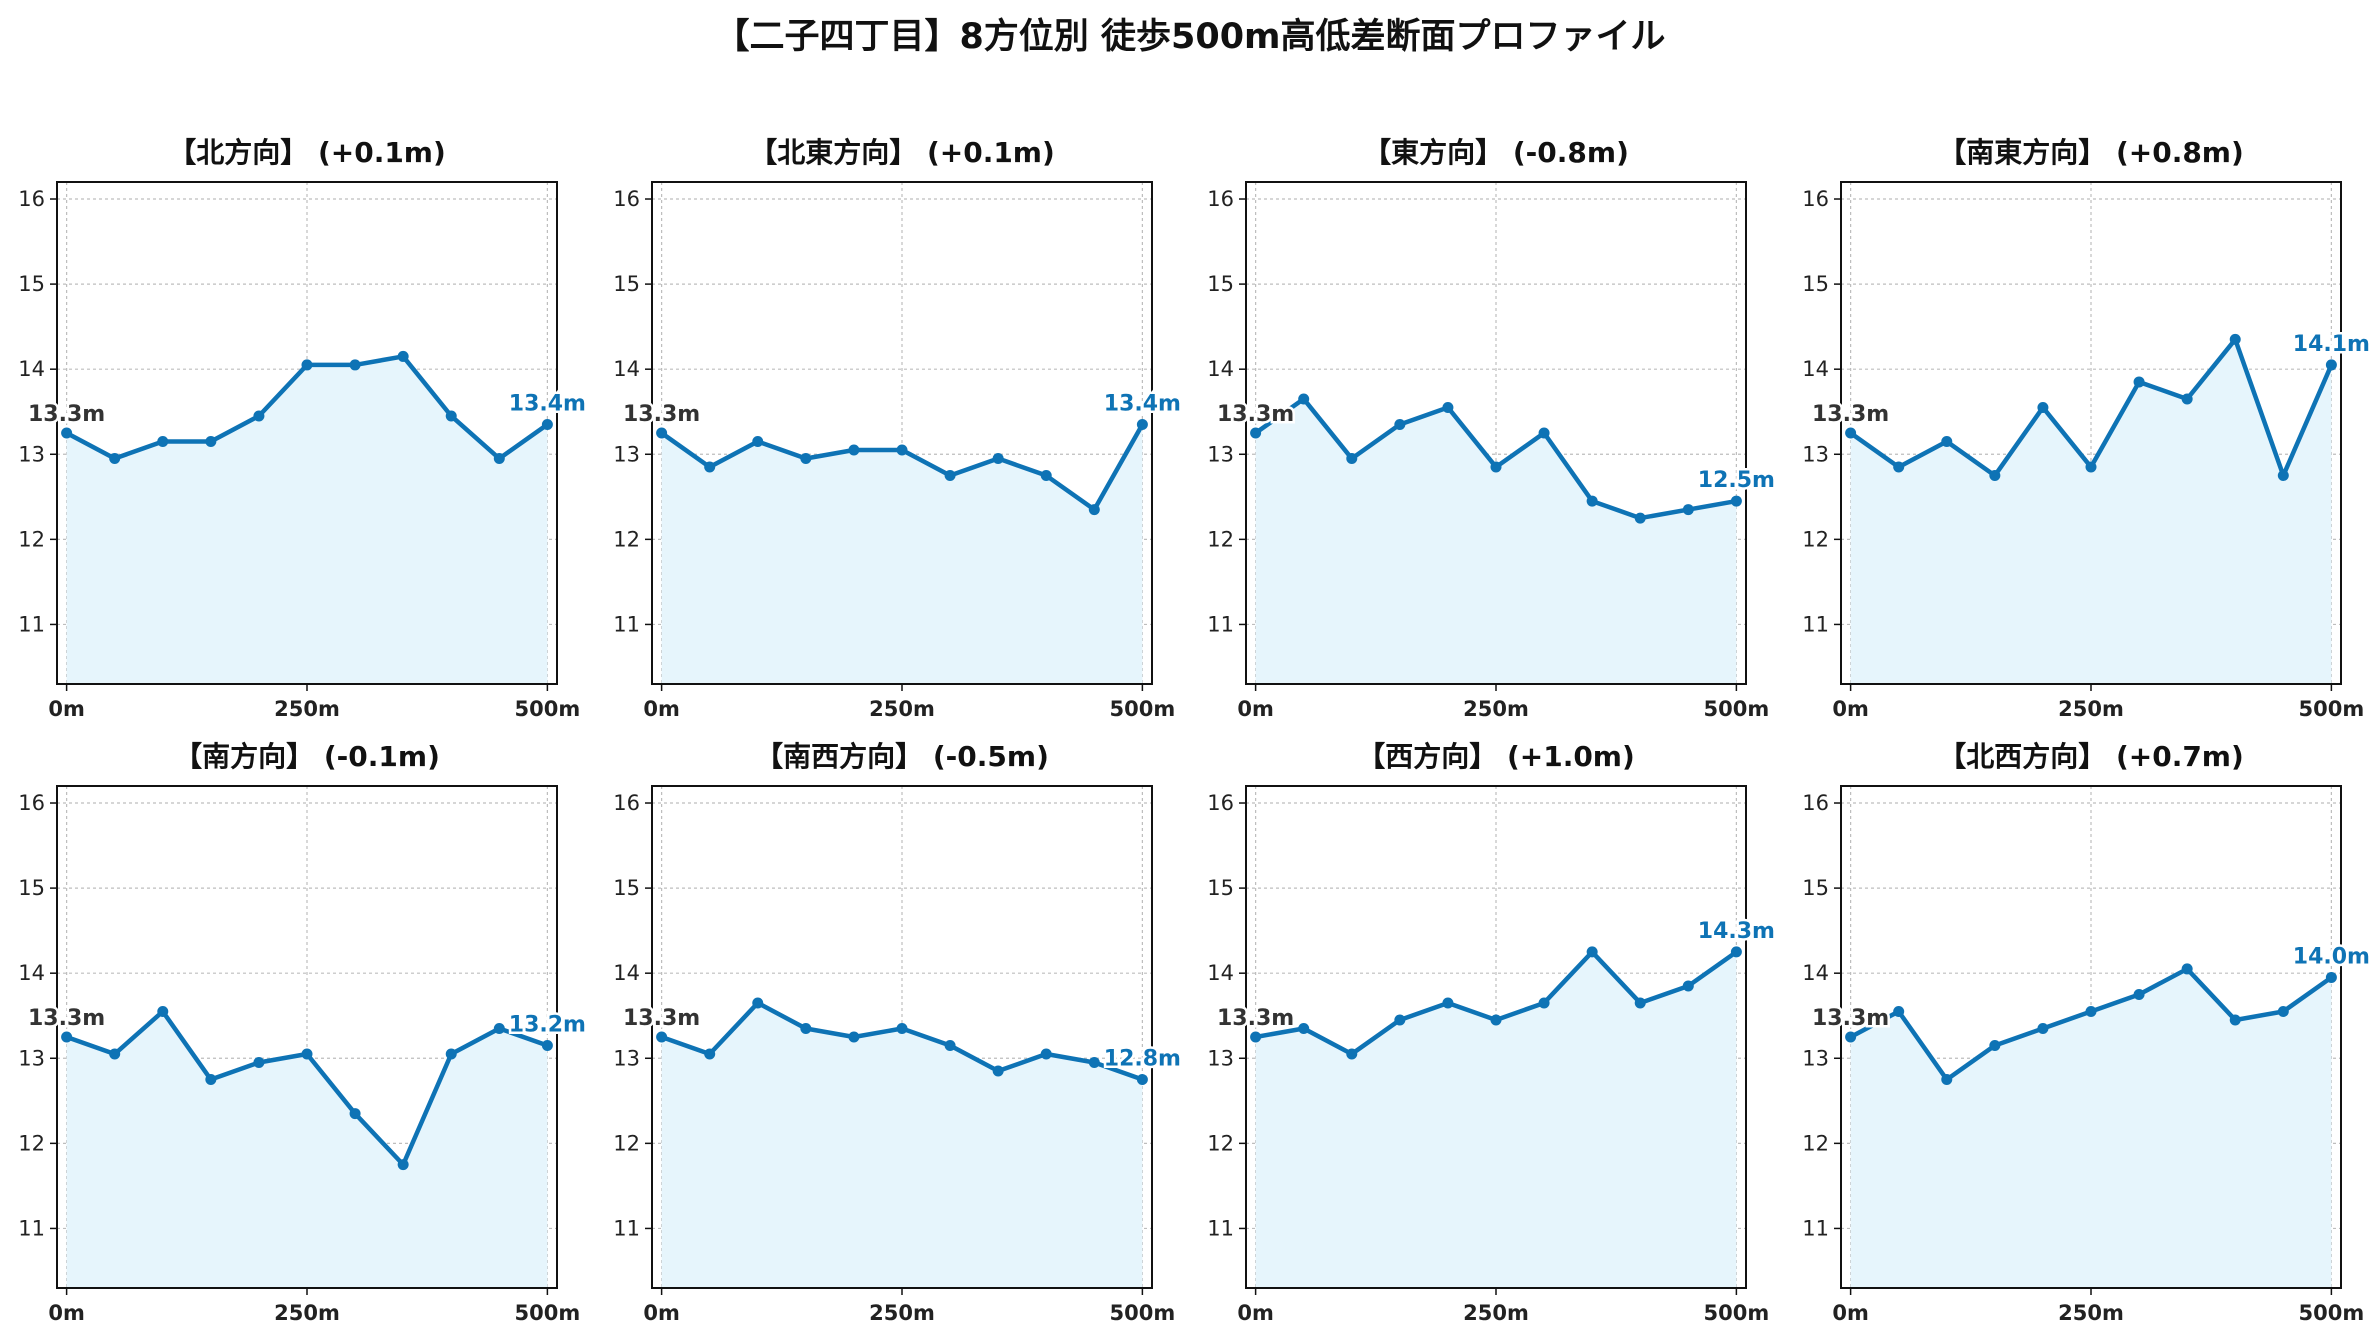  I want to click on panel-title: 【東方向】 (-0.8m), so click(1496, 152).